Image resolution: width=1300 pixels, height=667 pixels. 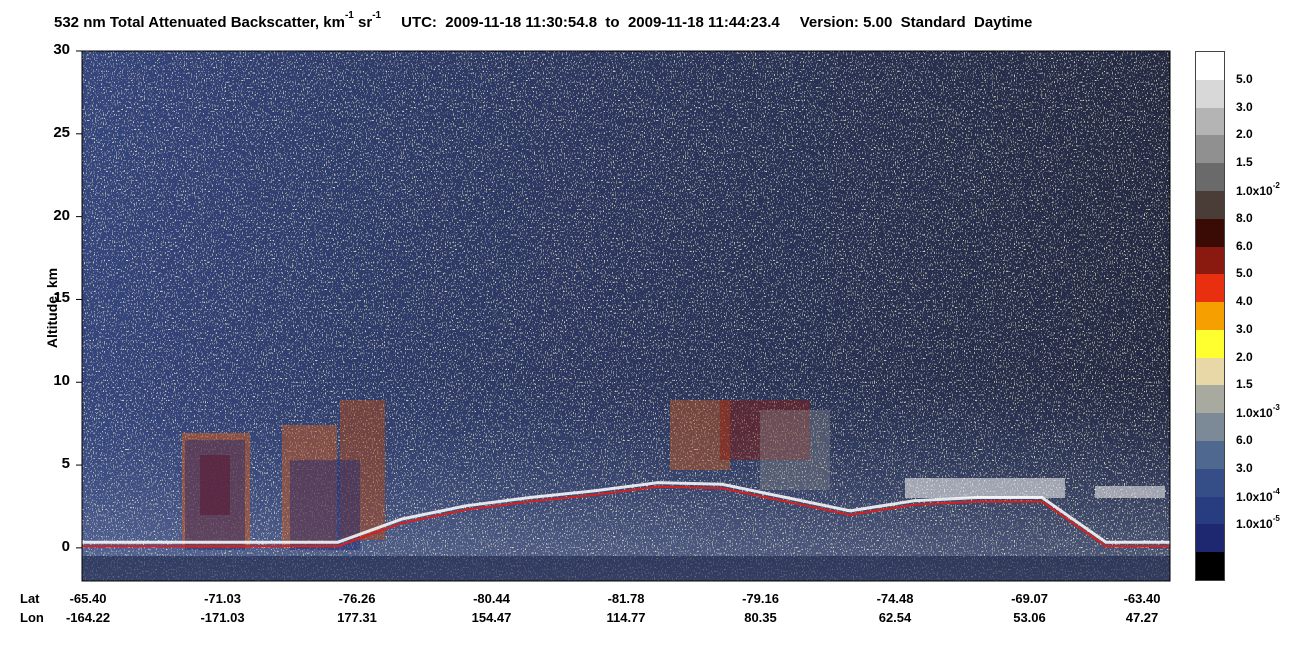 I want to click on time-start: 2009-11-18 11:30:54.8, so click(x=521, y=22).